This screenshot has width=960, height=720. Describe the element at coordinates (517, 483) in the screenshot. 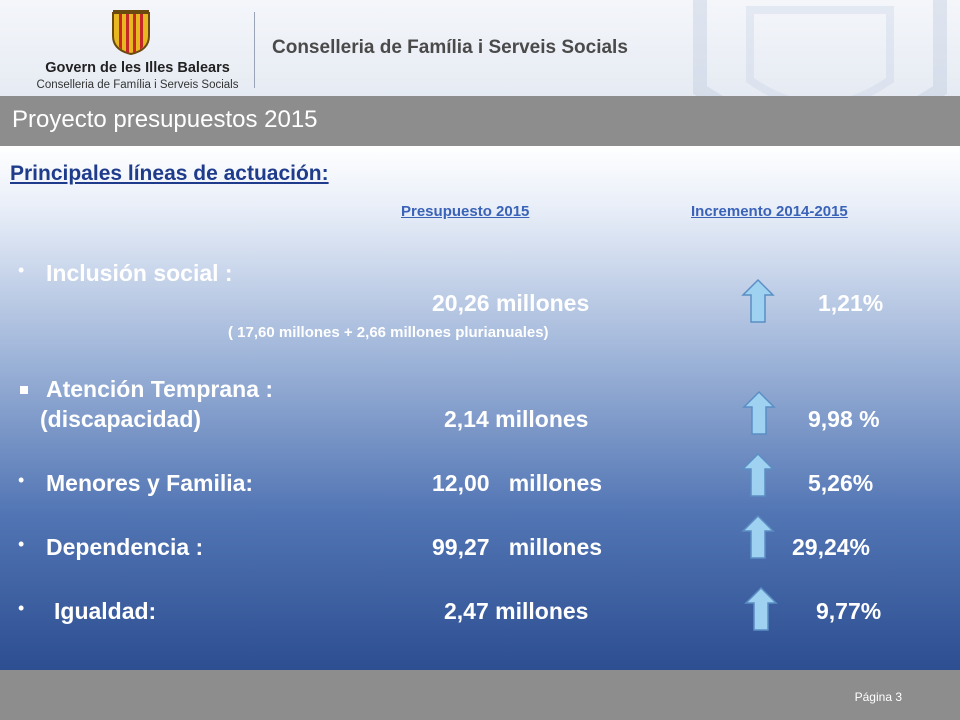

I see `amount-menores: 12,00 millones` at that location.